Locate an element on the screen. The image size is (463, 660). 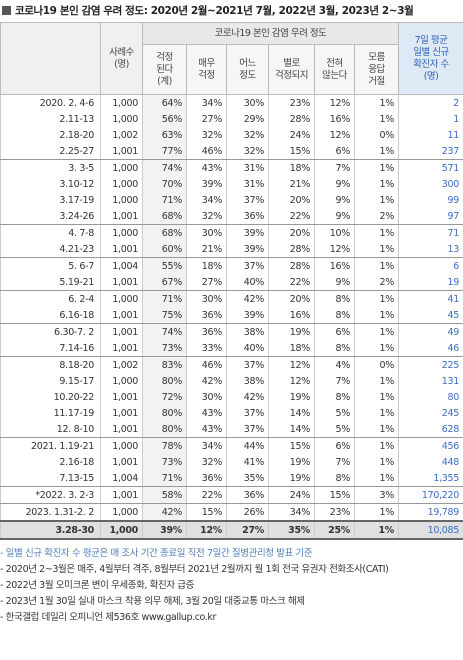
header-line: 거절 is located at coordinates (376, 81).